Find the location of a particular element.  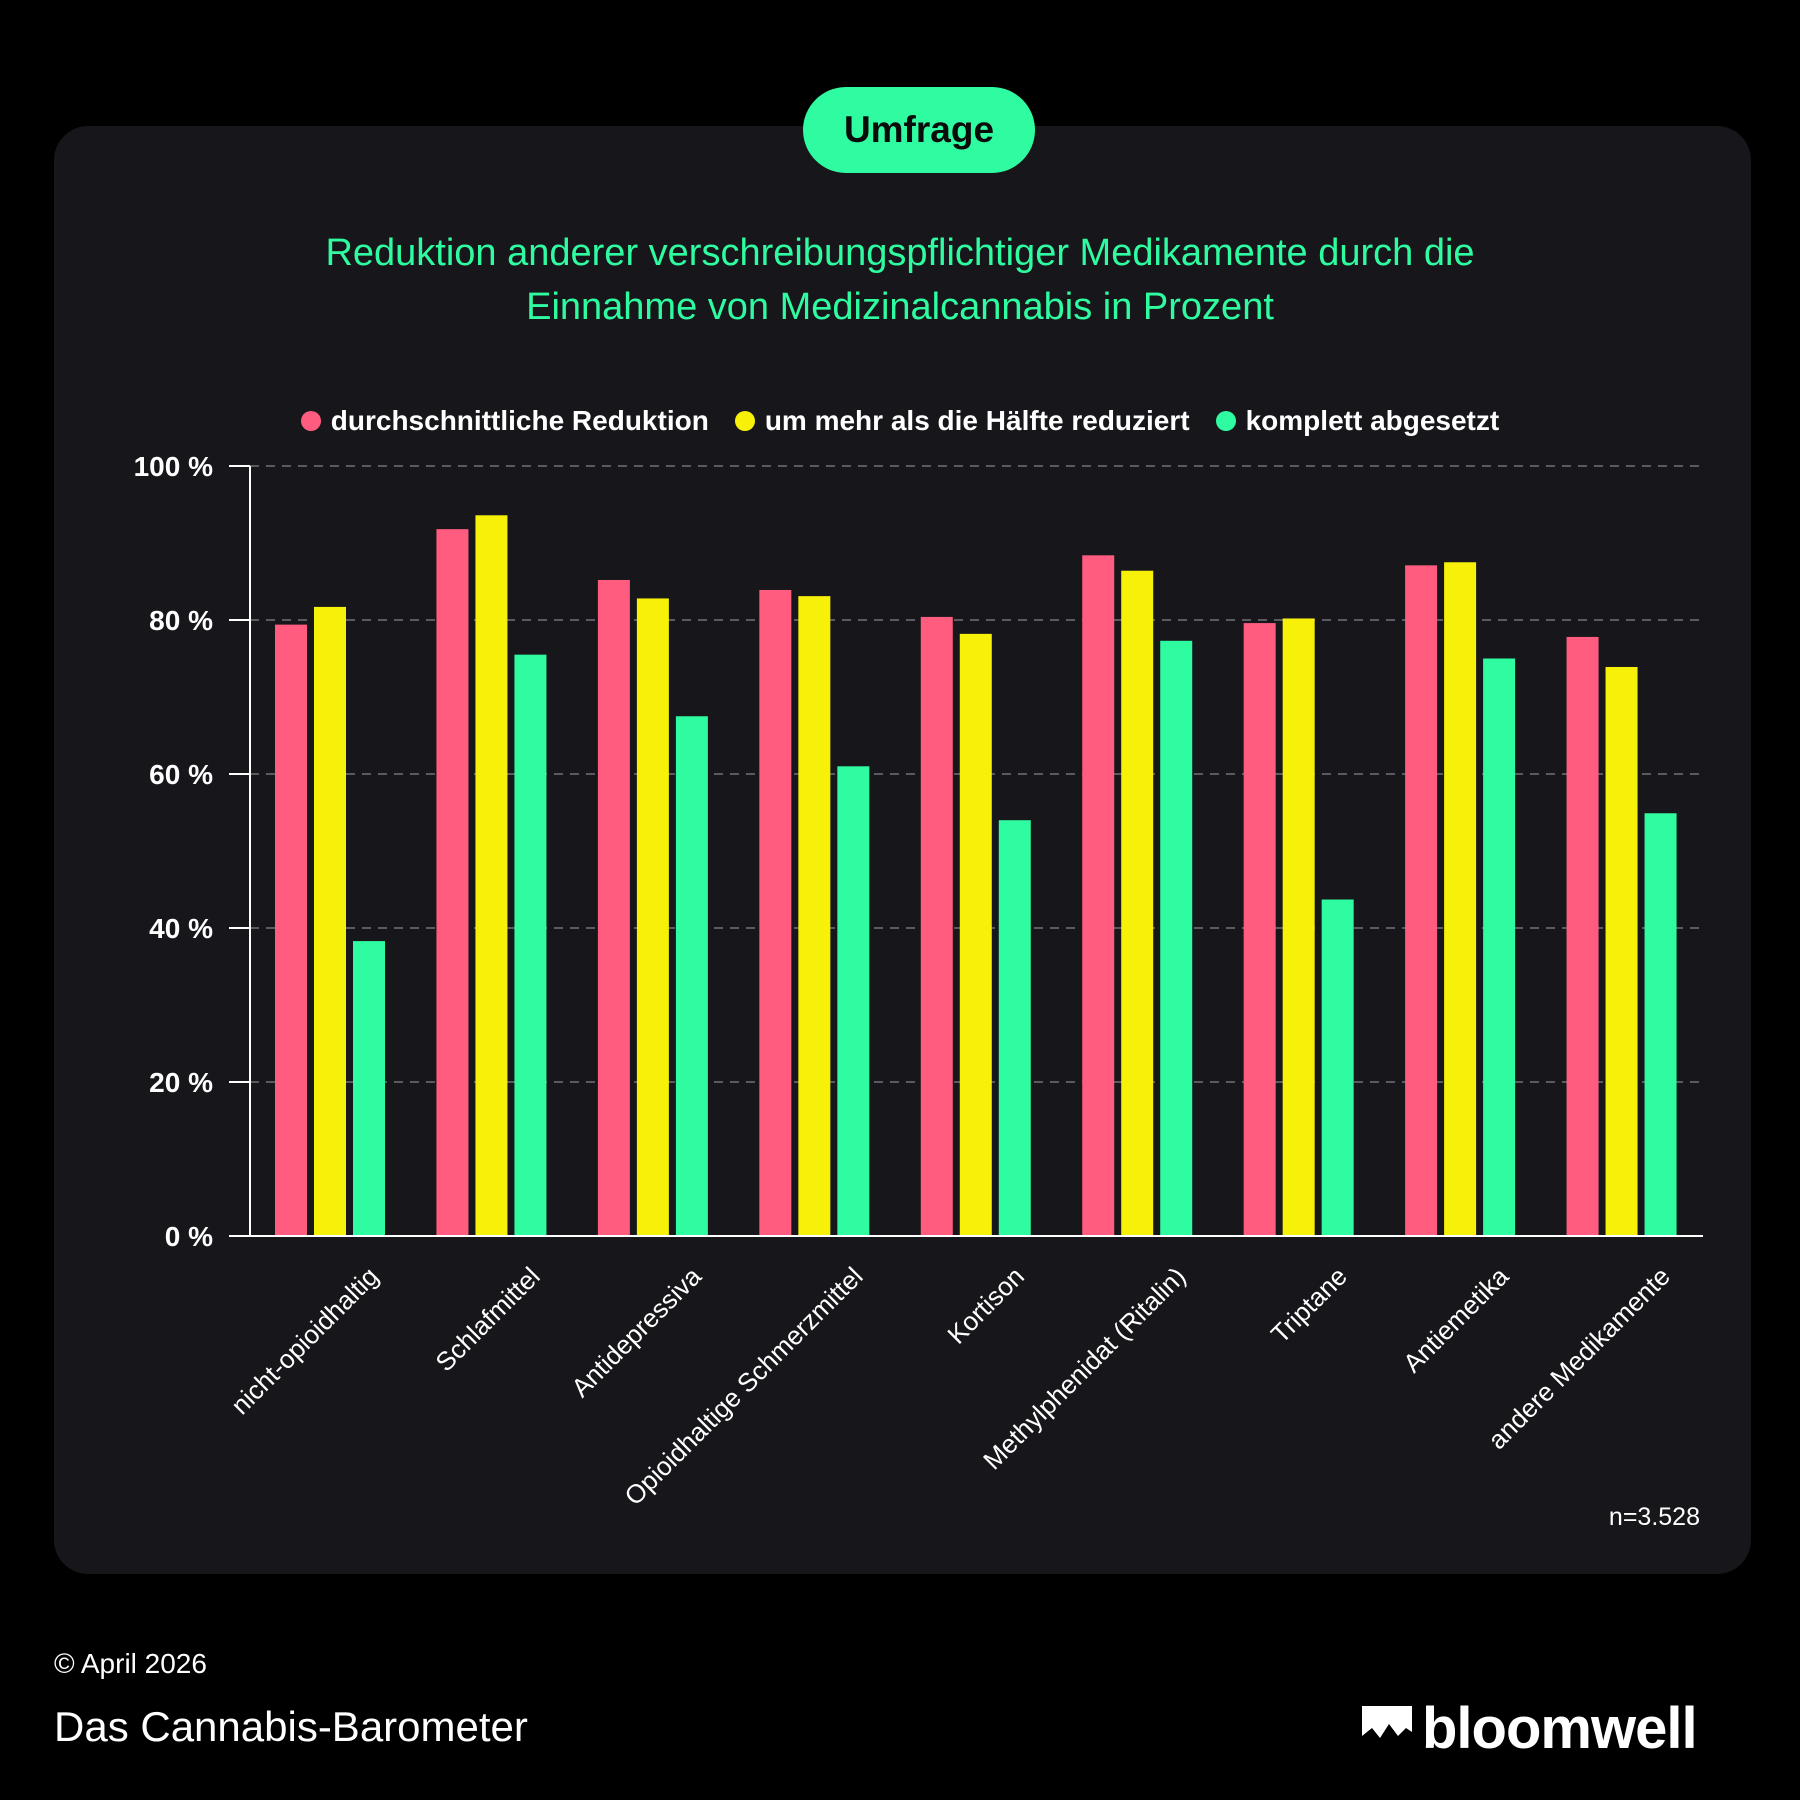

y-tick-label: 20 % is located at coordinates (181, 1082).